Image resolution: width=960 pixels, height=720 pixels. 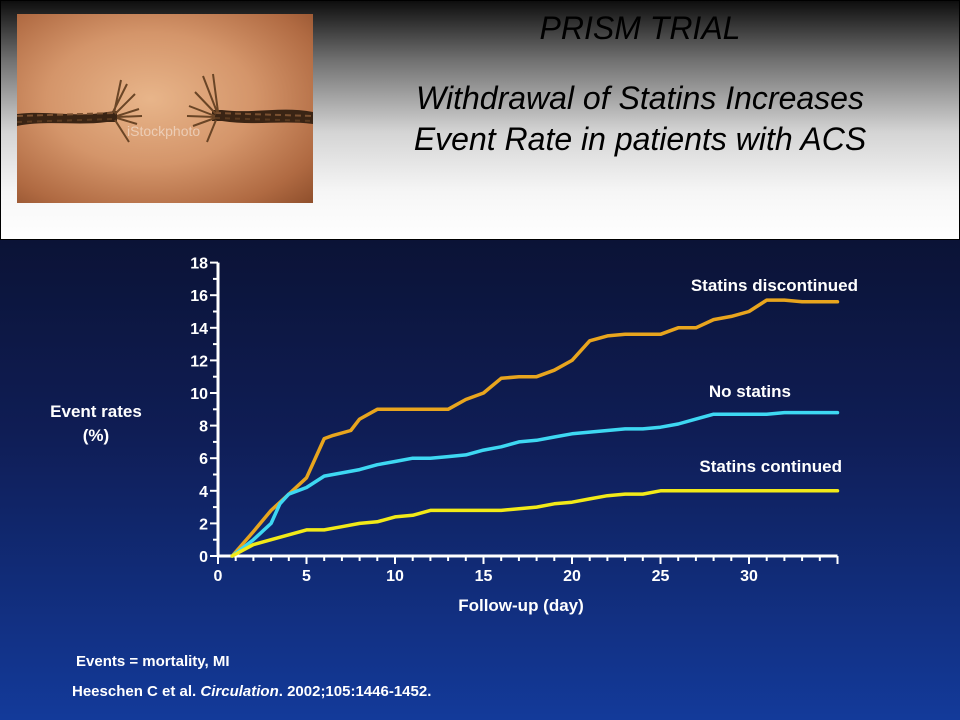 I want to click on events-note: Events = mortality, MI, so click(x=153, y=661).